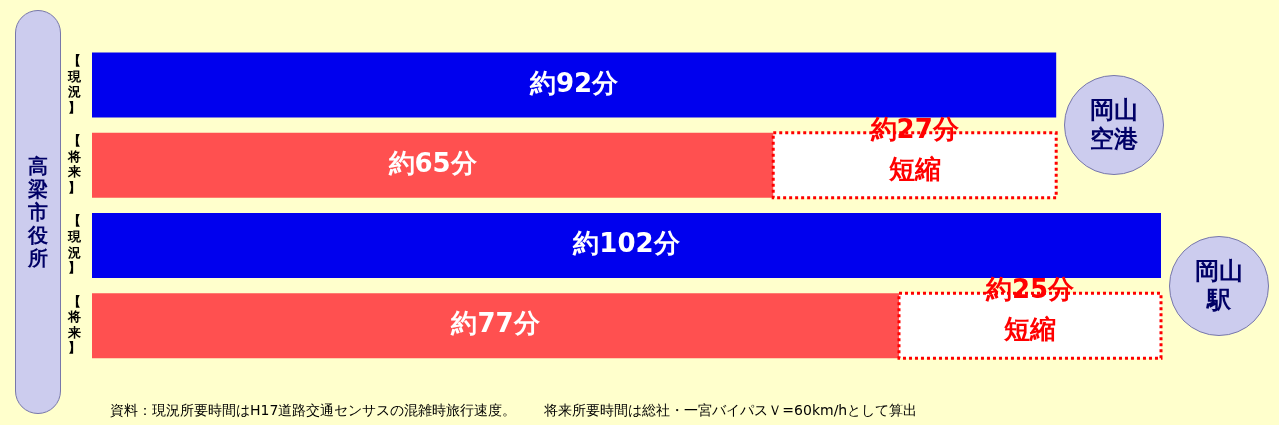 The width and height of the screenshot is (1279, 425). What do you see at coordinates (1114, 125) in the screenshot?
I see `annotation: 岡山空港` at bounding box center [1114, 125].